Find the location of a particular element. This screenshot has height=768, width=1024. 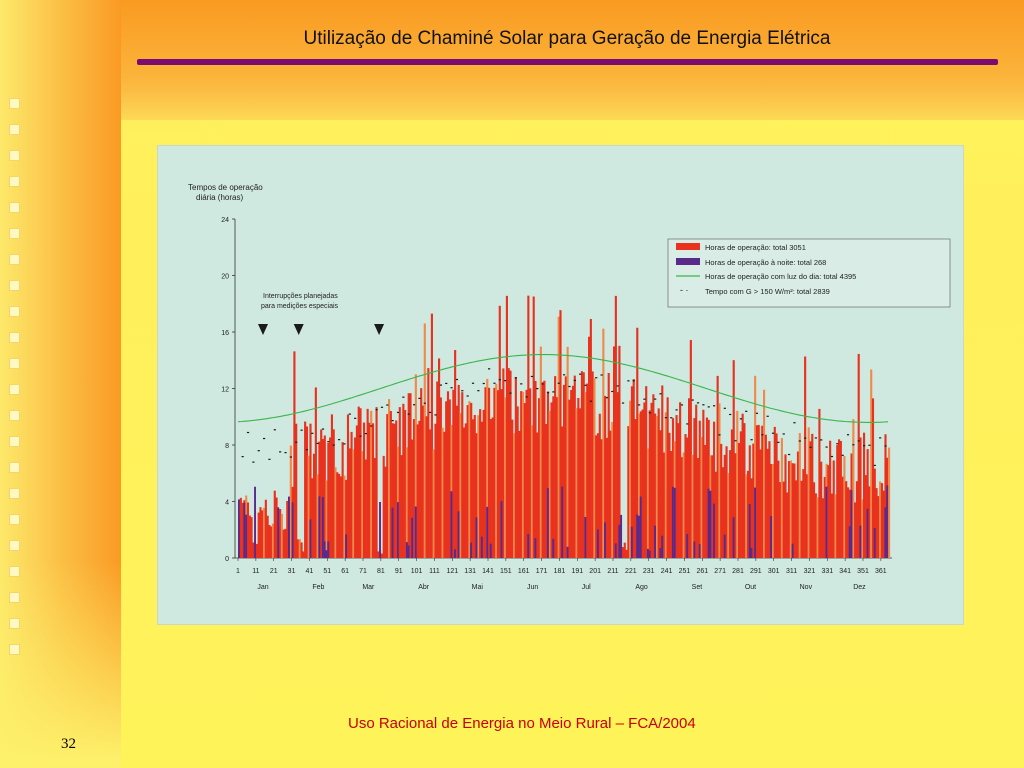

legend-swatch-operation is located at coordinates (688, 246).